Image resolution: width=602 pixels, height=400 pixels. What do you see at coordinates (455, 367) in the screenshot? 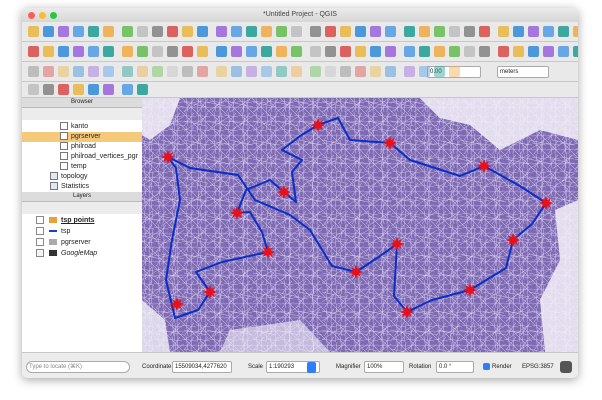
I see `rotation-field: 0.0 °` at bounding box center [455, 367].